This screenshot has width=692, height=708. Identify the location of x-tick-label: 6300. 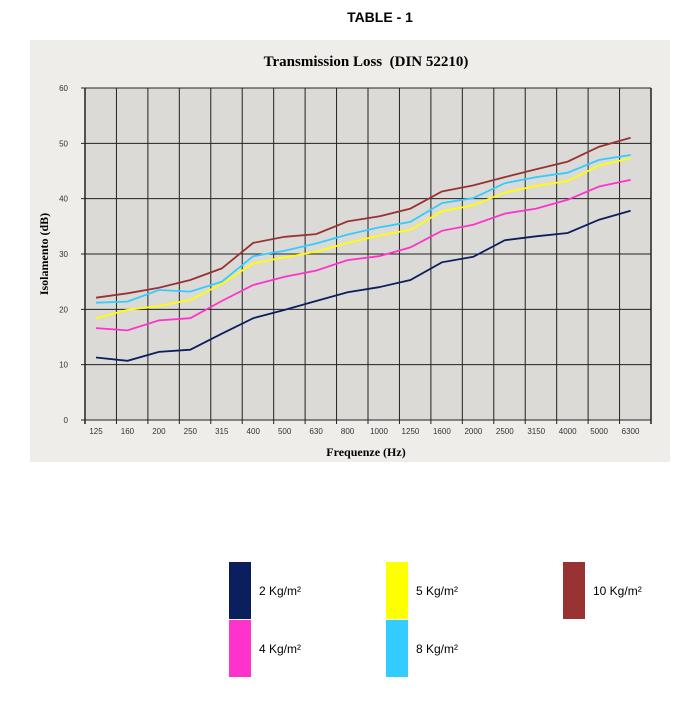
(631, 431).